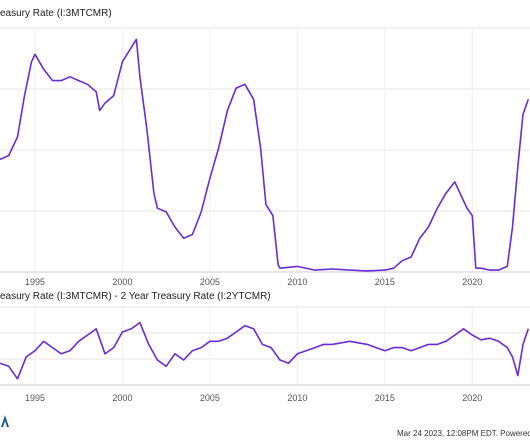 Image resolution: width=530 pixels, height=442 pixels. I want to click on series-line, so click(265, 350).